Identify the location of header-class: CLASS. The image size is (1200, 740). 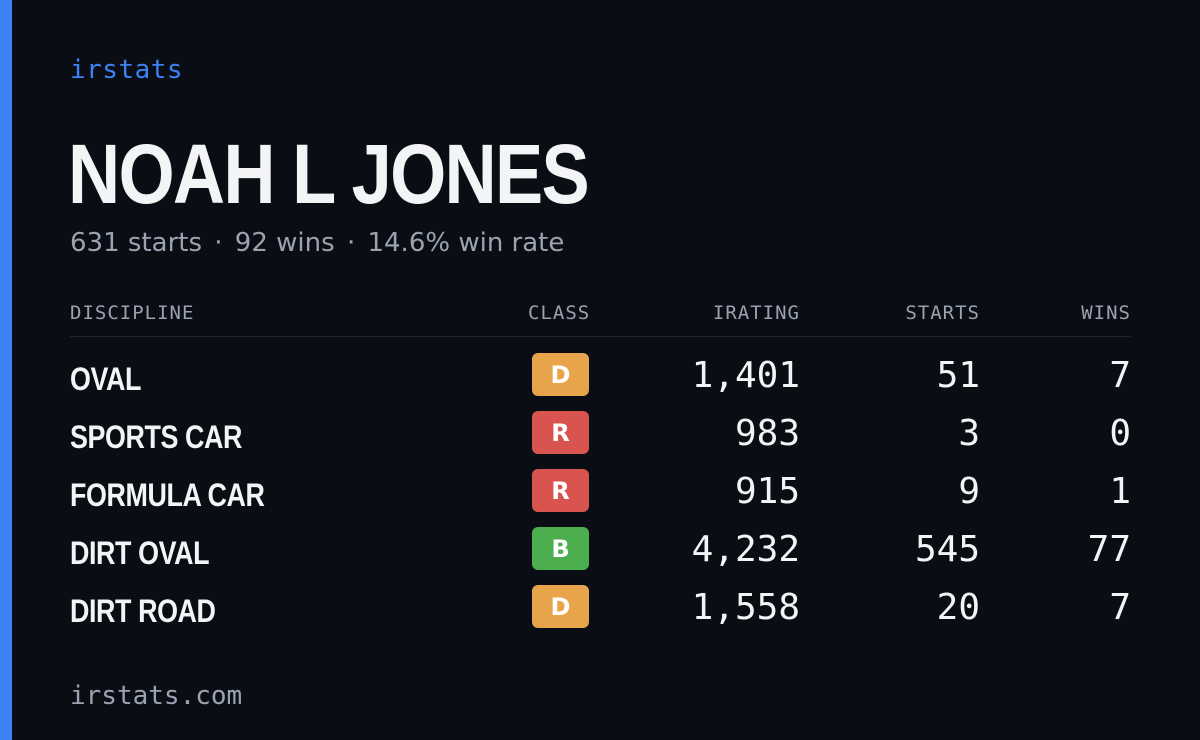
(559, 313).